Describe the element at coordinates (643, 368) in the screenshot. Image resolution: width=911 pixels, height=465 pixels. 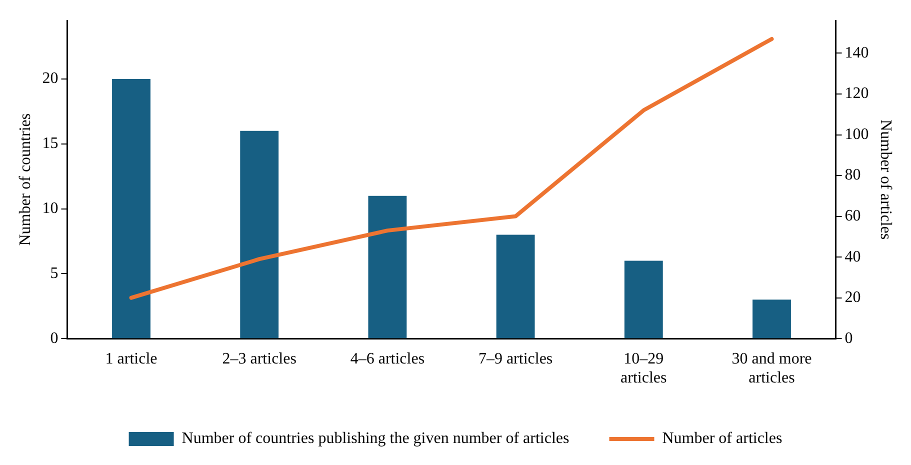
I see `x-tick-label: 10–29 articles` at that location.